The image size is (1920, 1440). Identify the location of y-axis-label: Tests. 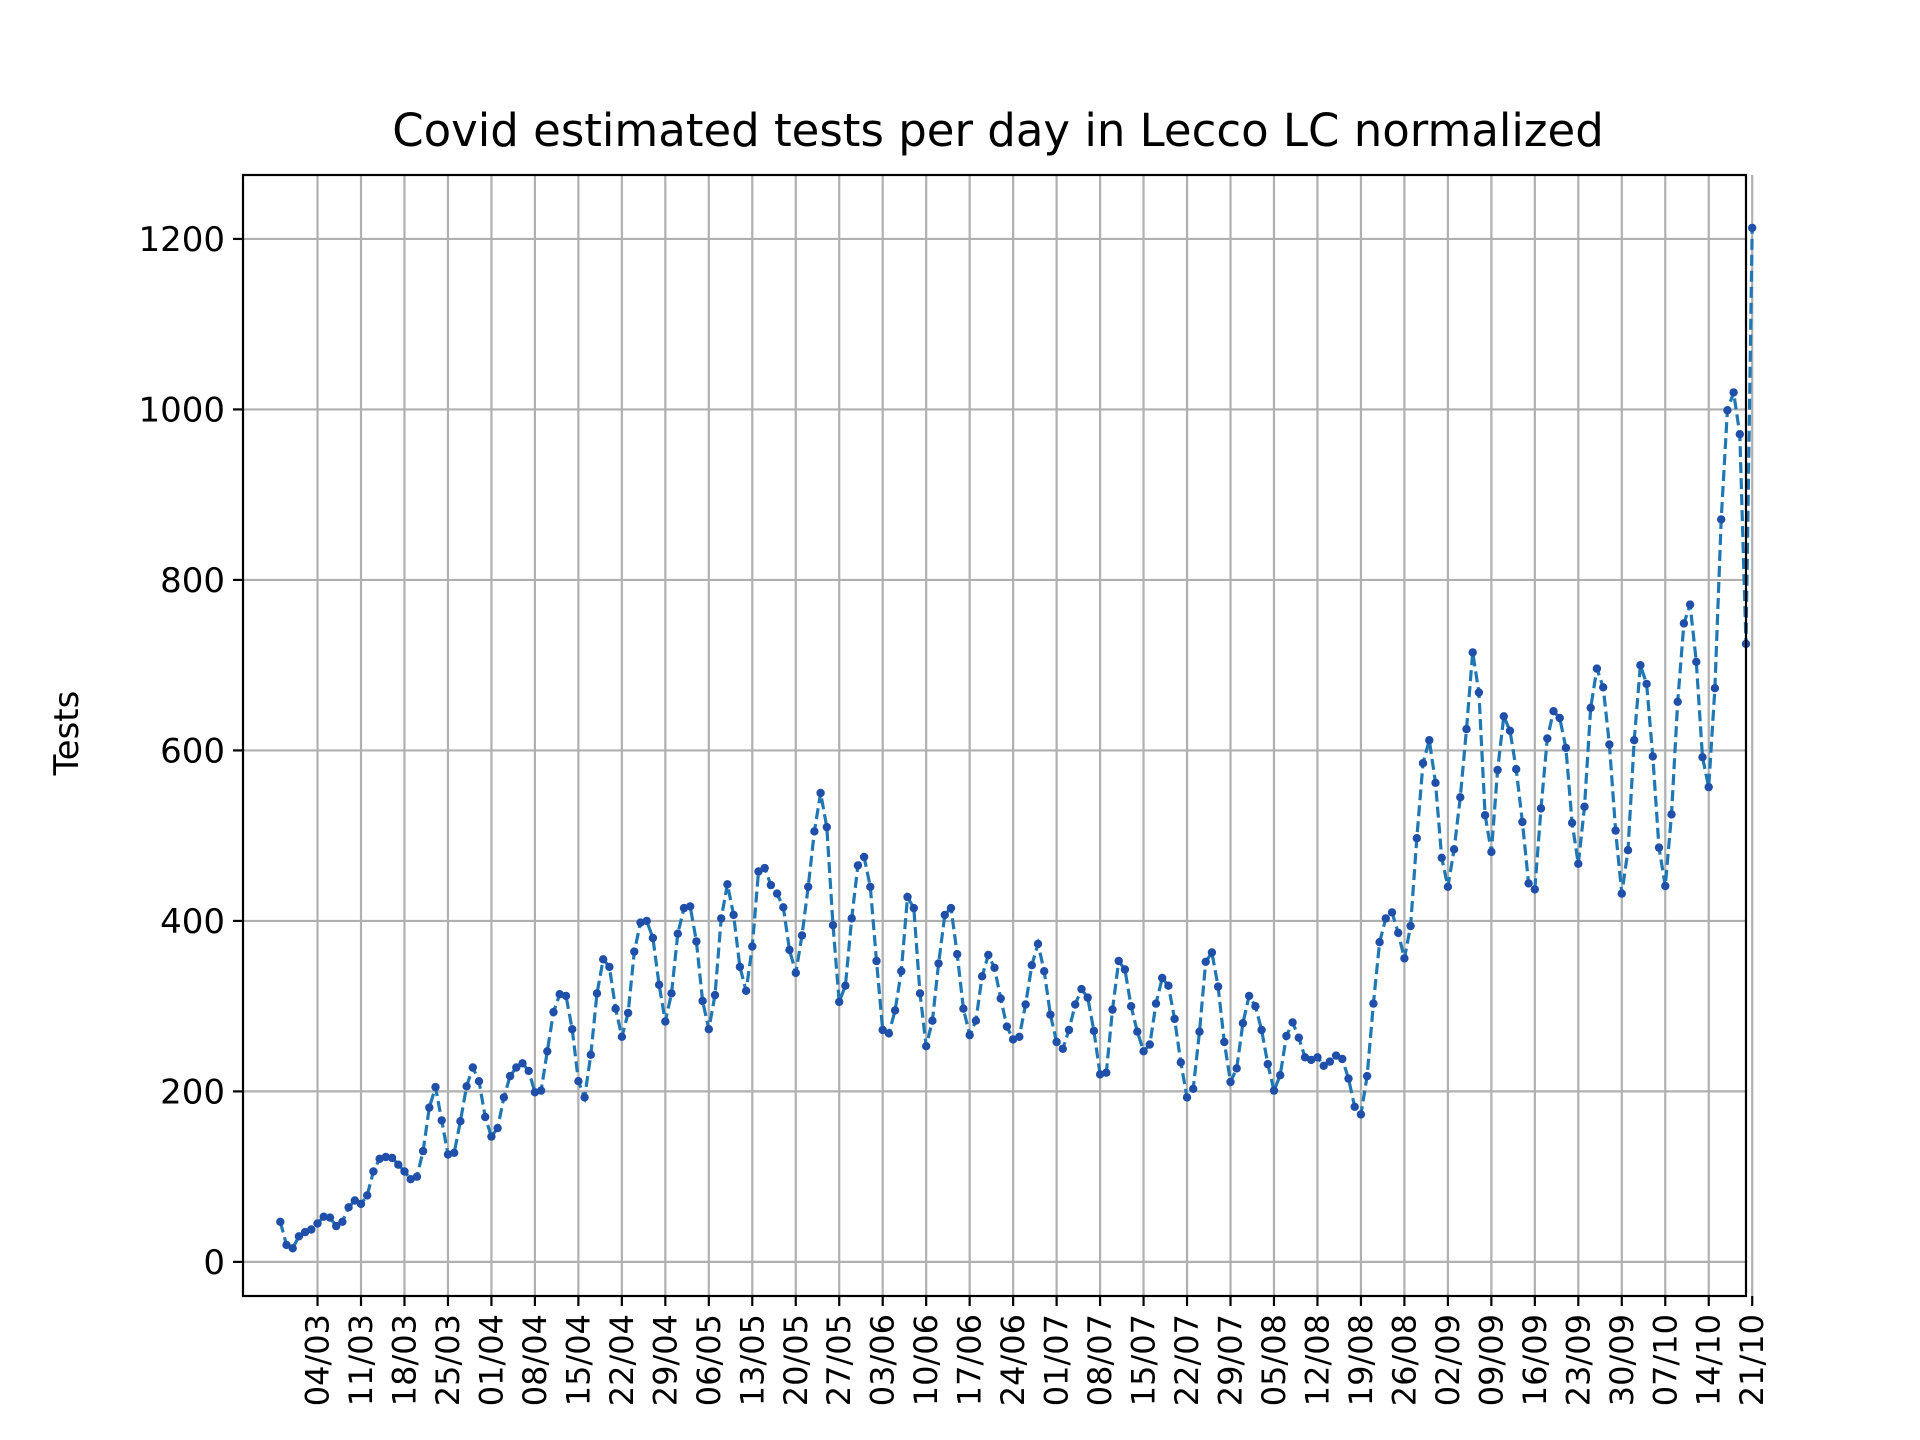
(67, 734).